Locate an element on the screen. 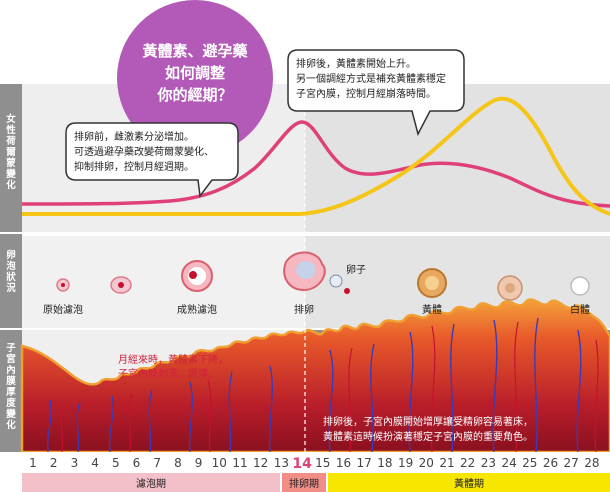 The width and height of the screenshot is (610, 492). day-tick-label: 21 is located at coordinates (446, 463).